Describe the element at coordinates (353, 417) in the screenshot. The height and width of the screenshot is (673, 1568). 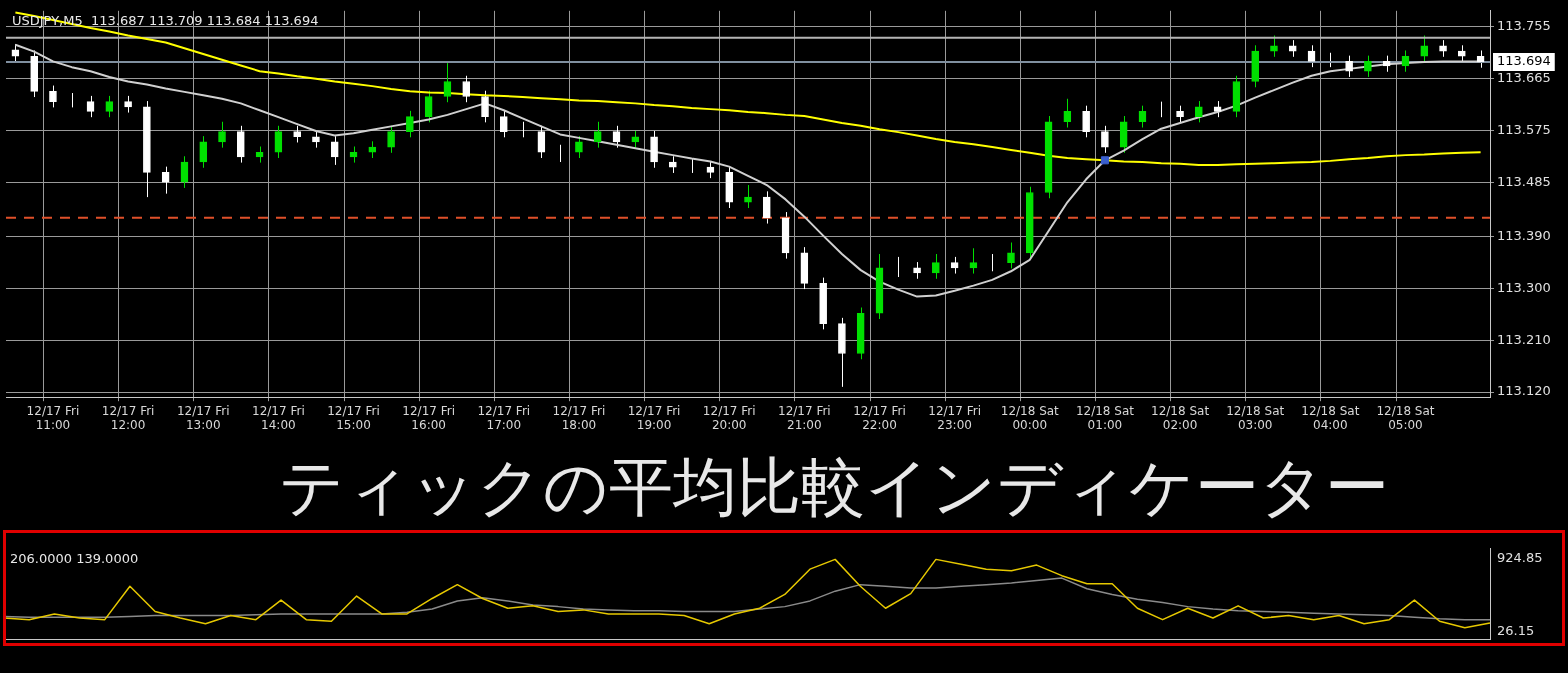
I see `x-tick-label: 12/17 Fri 15:00` at that location.